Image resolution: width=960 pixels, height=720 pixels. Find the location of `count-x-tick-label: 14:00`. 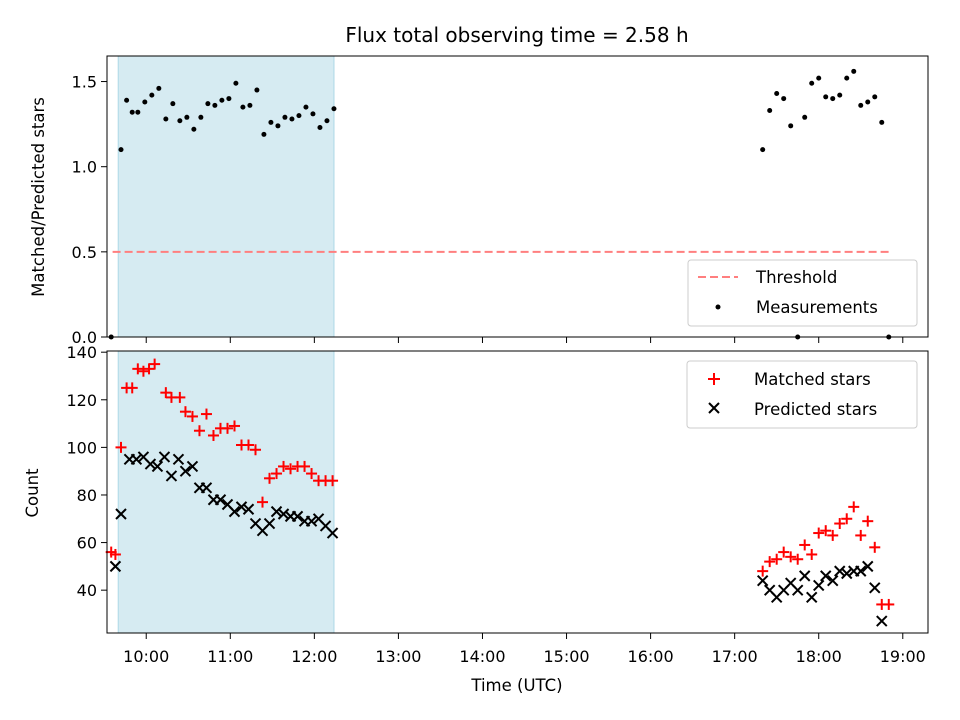

count-x-tick-label: 14:00 is located at coordinates (482, 656).